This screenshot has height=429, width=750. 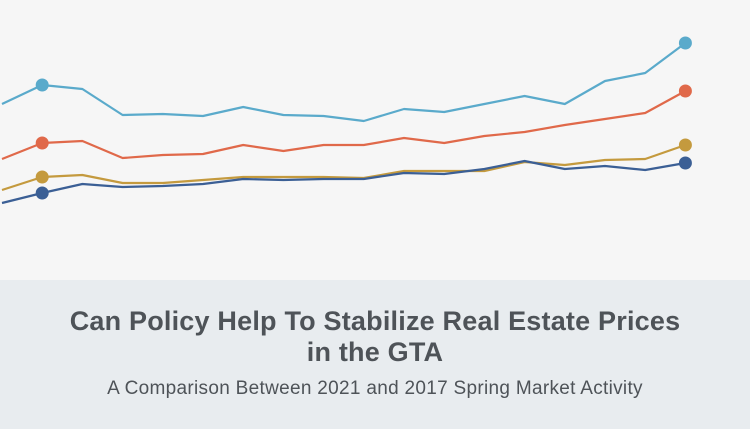 I want to click on series-navy-line, so click(x=343, y=182).